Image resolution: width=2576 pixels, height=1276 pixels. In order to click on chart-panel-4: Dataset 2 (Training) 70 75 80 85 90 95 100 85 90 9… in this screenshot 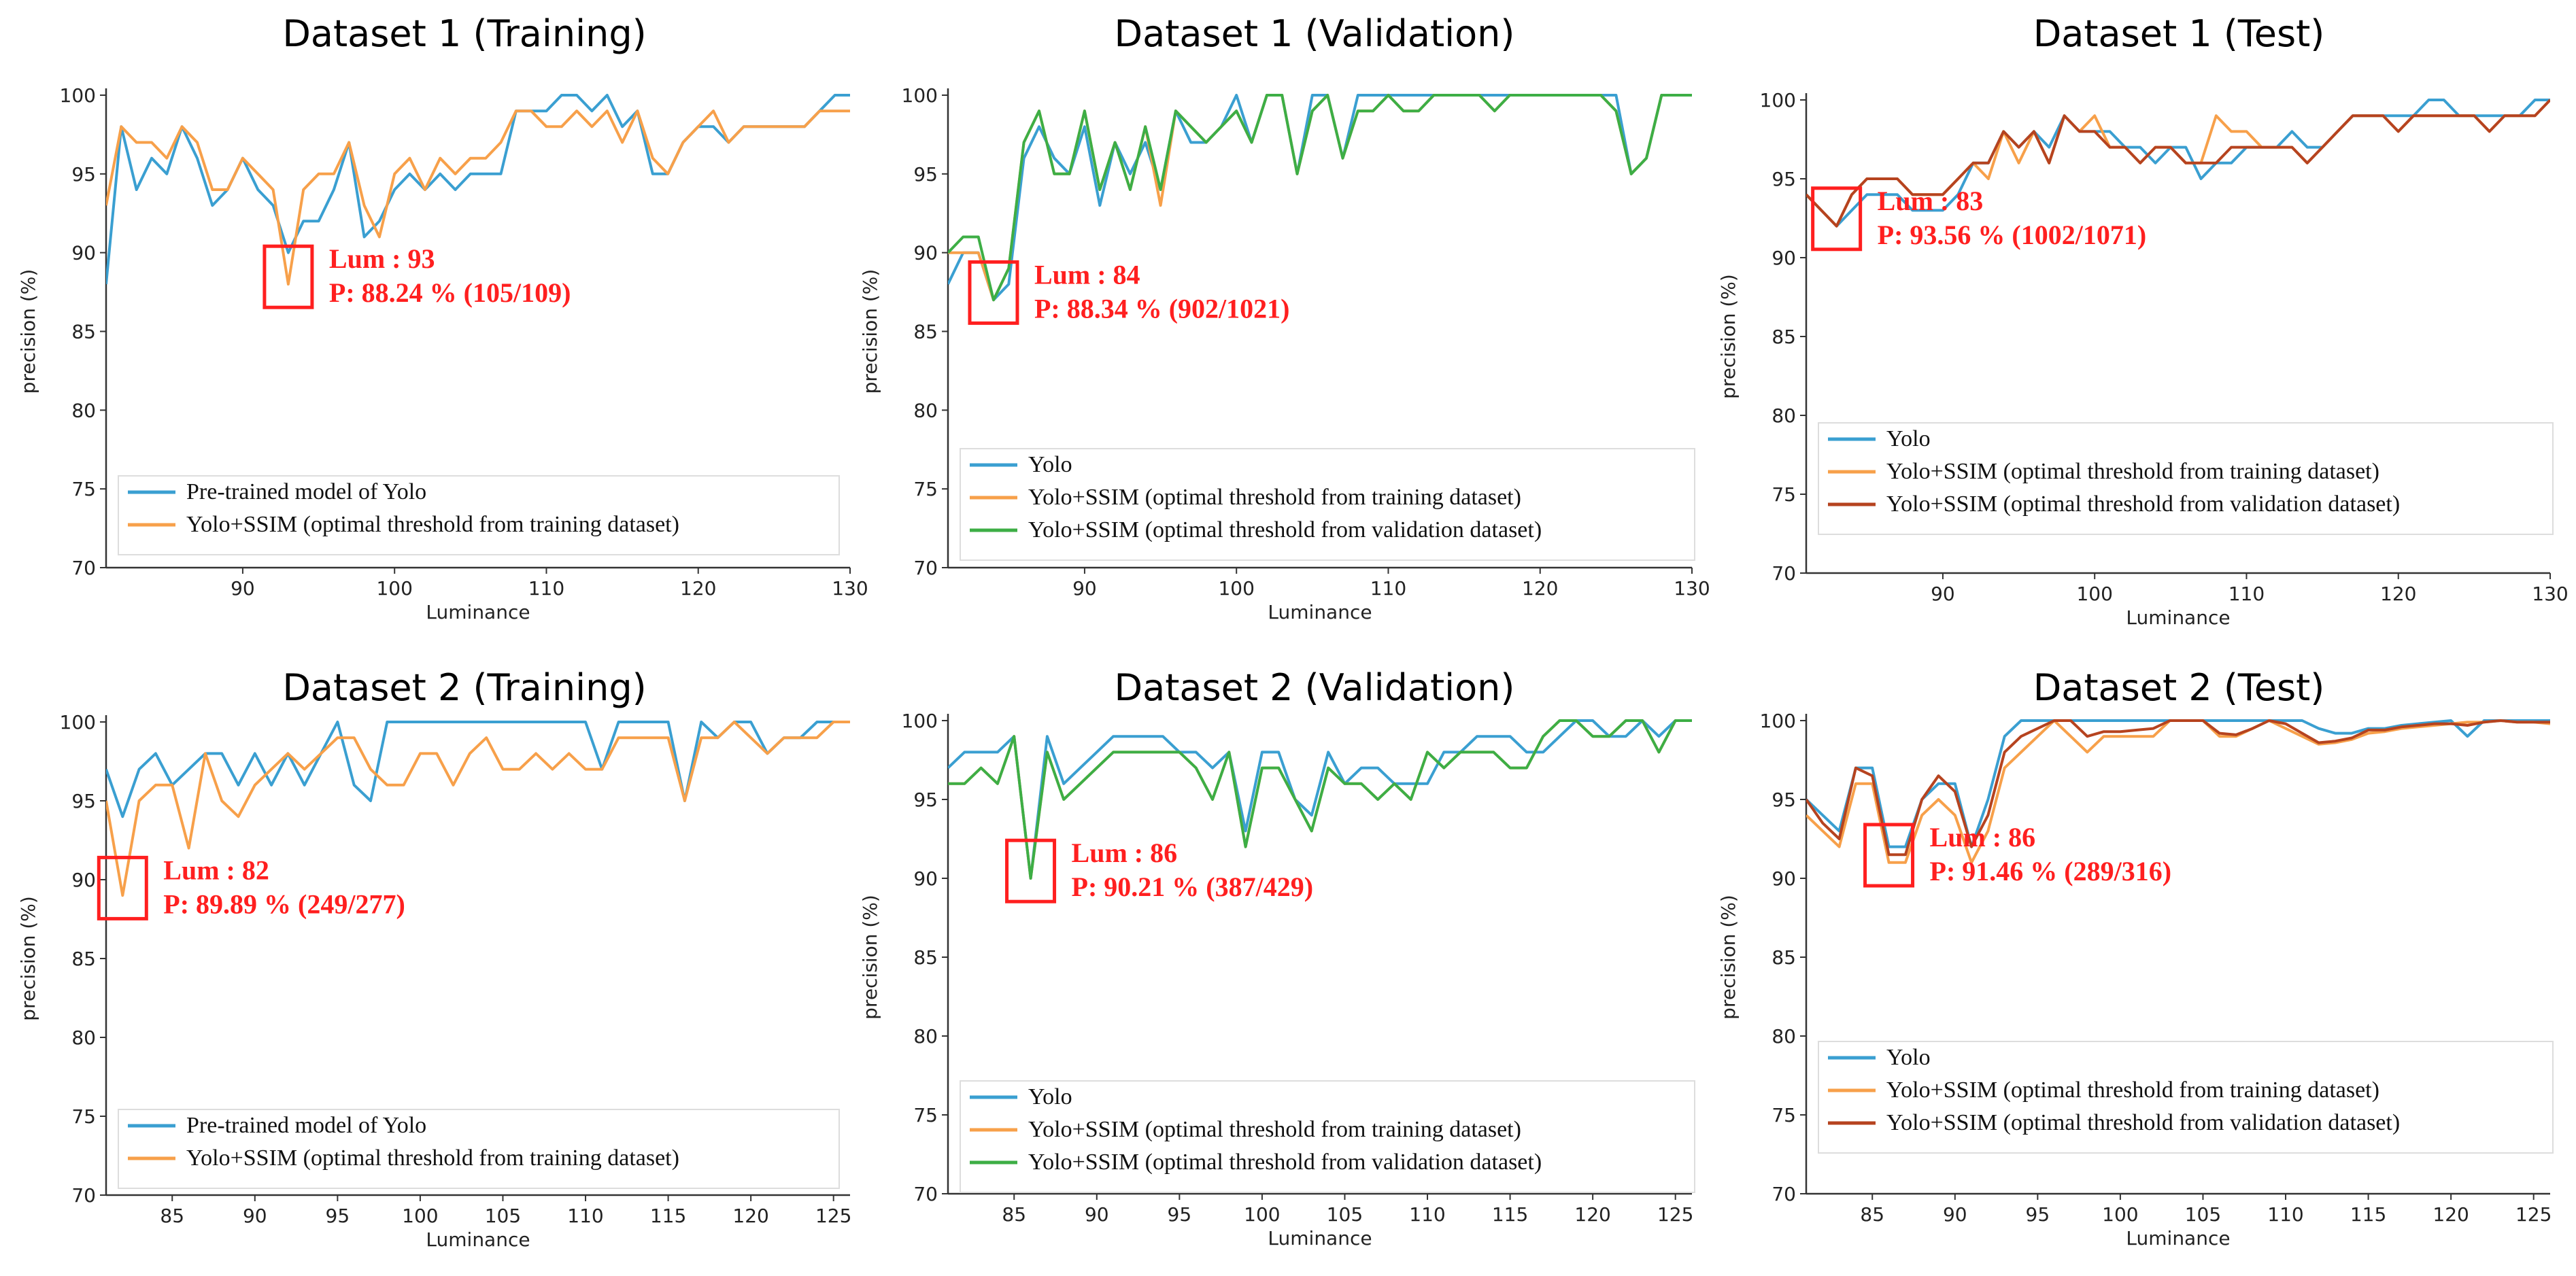, I will do `click(434, 958)`.